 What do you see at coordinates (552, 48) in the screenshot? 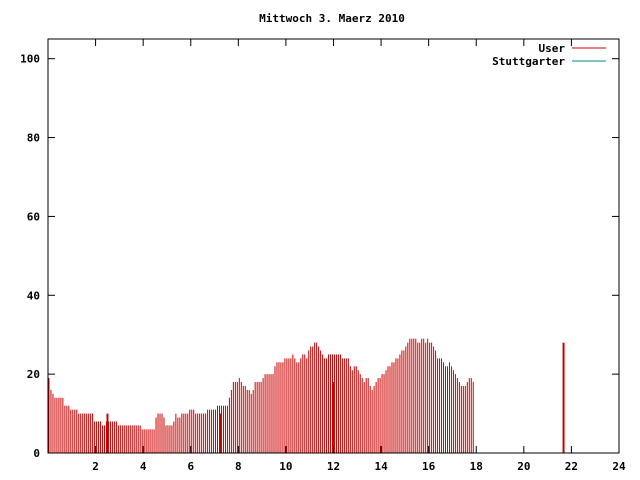
I see `legend-label-user: User` at bounding box center [552, 48].